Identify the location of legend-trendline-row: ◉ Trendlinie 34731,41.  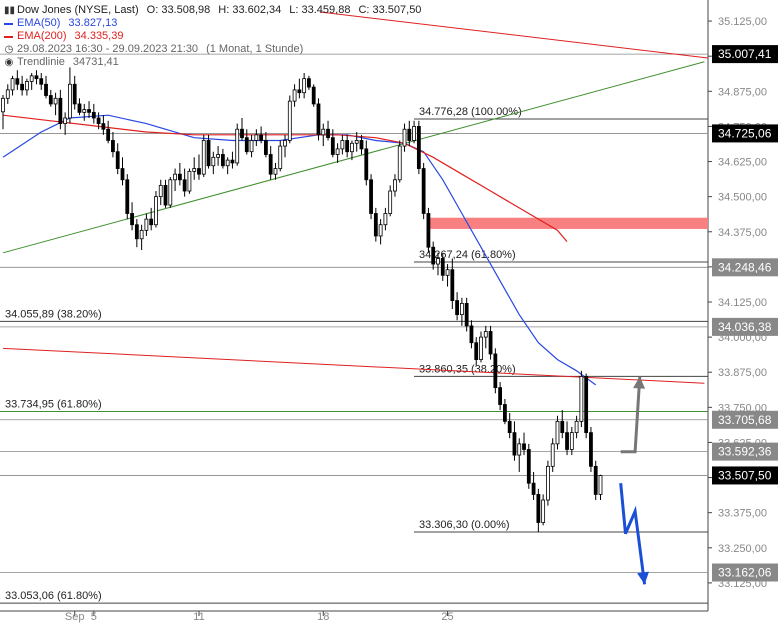
(212, 62).